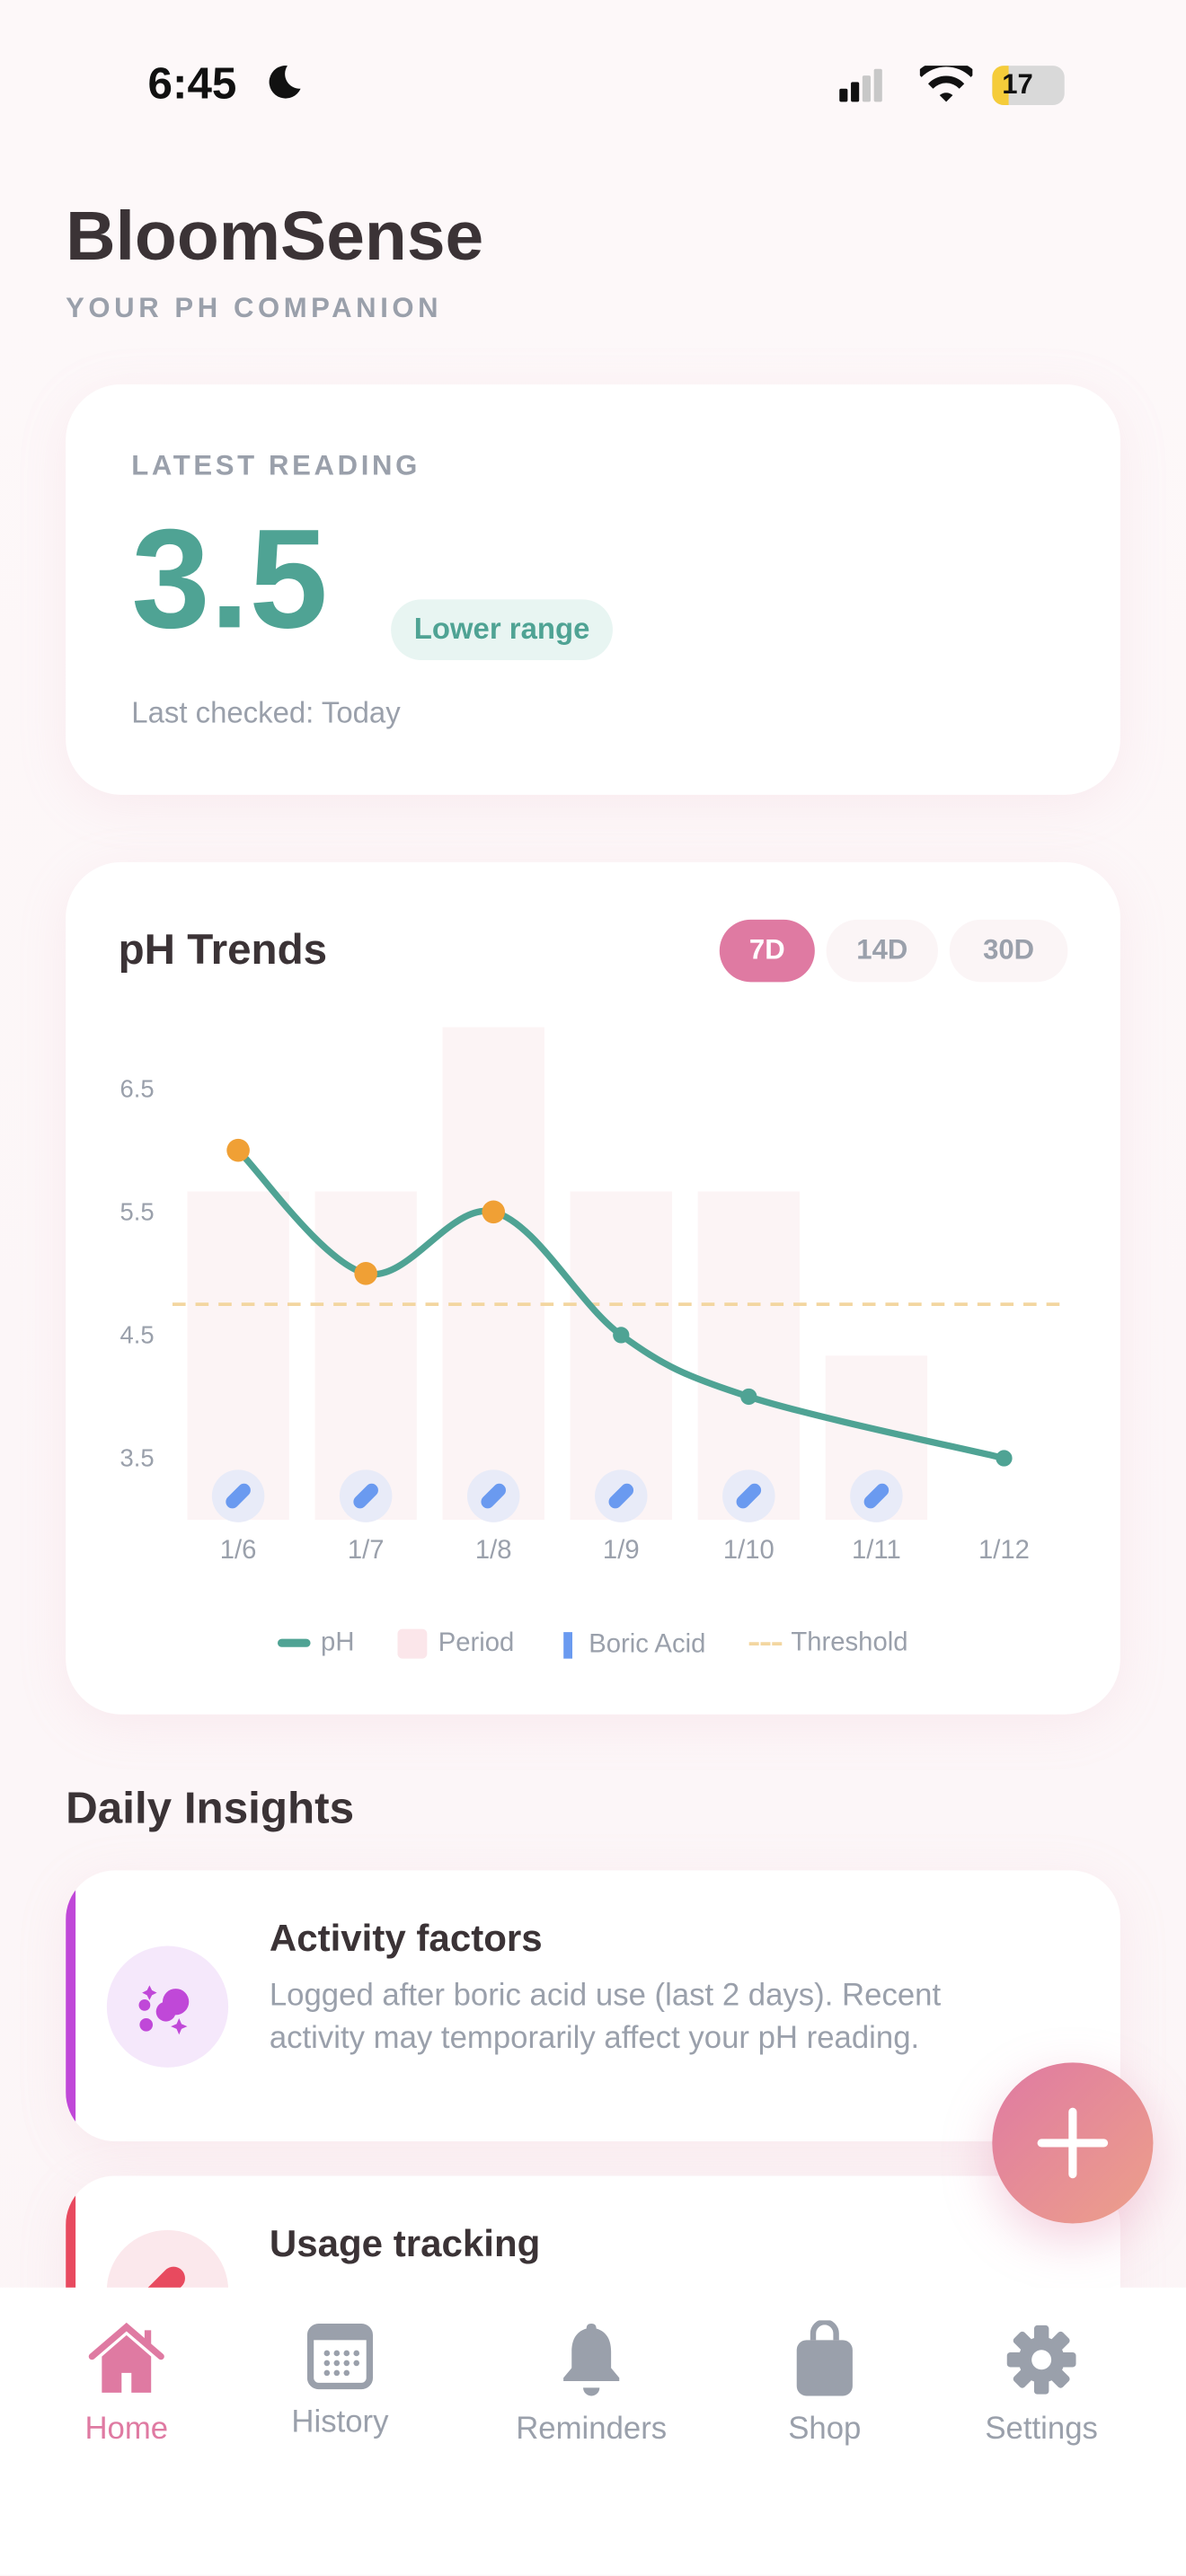 The width and height of the screenshot is (1186, 2576). I want to click on add-reading-button, so click(1073, 2143).